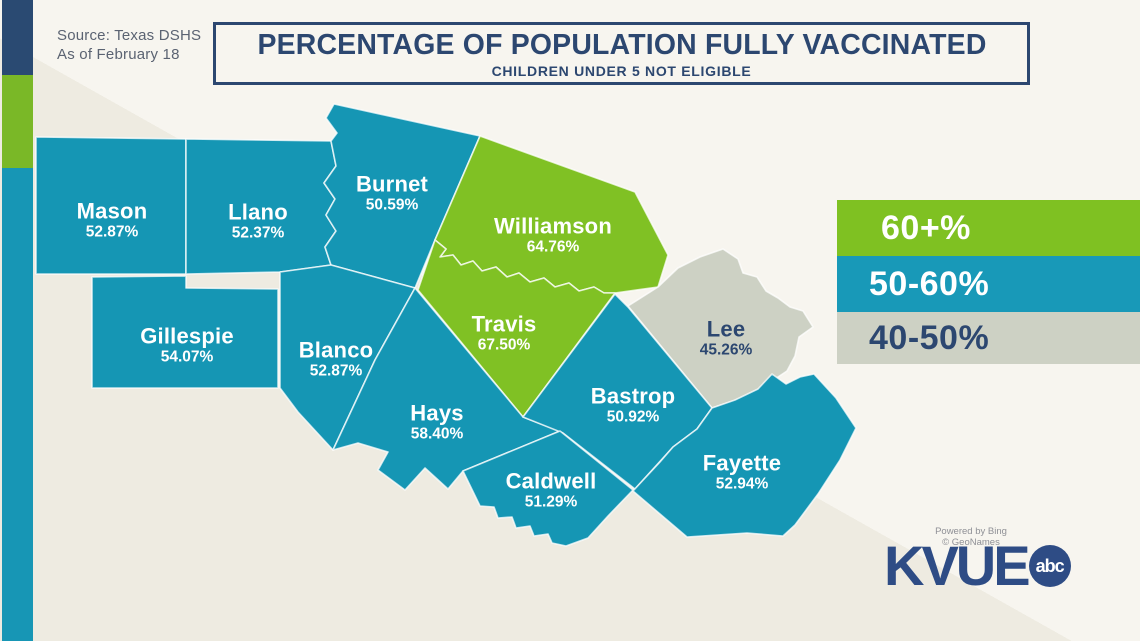  I want to click on county-value: 52.94%, so click(742, 484).